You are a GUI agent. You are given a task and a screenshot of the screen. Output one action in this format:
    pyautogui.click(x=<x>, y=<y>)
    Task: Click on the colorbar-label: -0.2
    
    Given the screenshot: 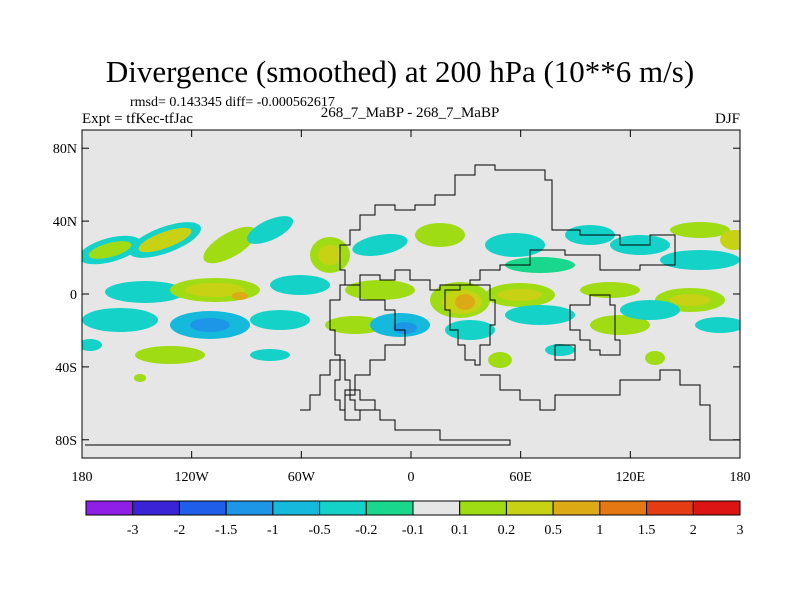 What is the action you would take?
    pyautogui.click(x=366, y=530)
    